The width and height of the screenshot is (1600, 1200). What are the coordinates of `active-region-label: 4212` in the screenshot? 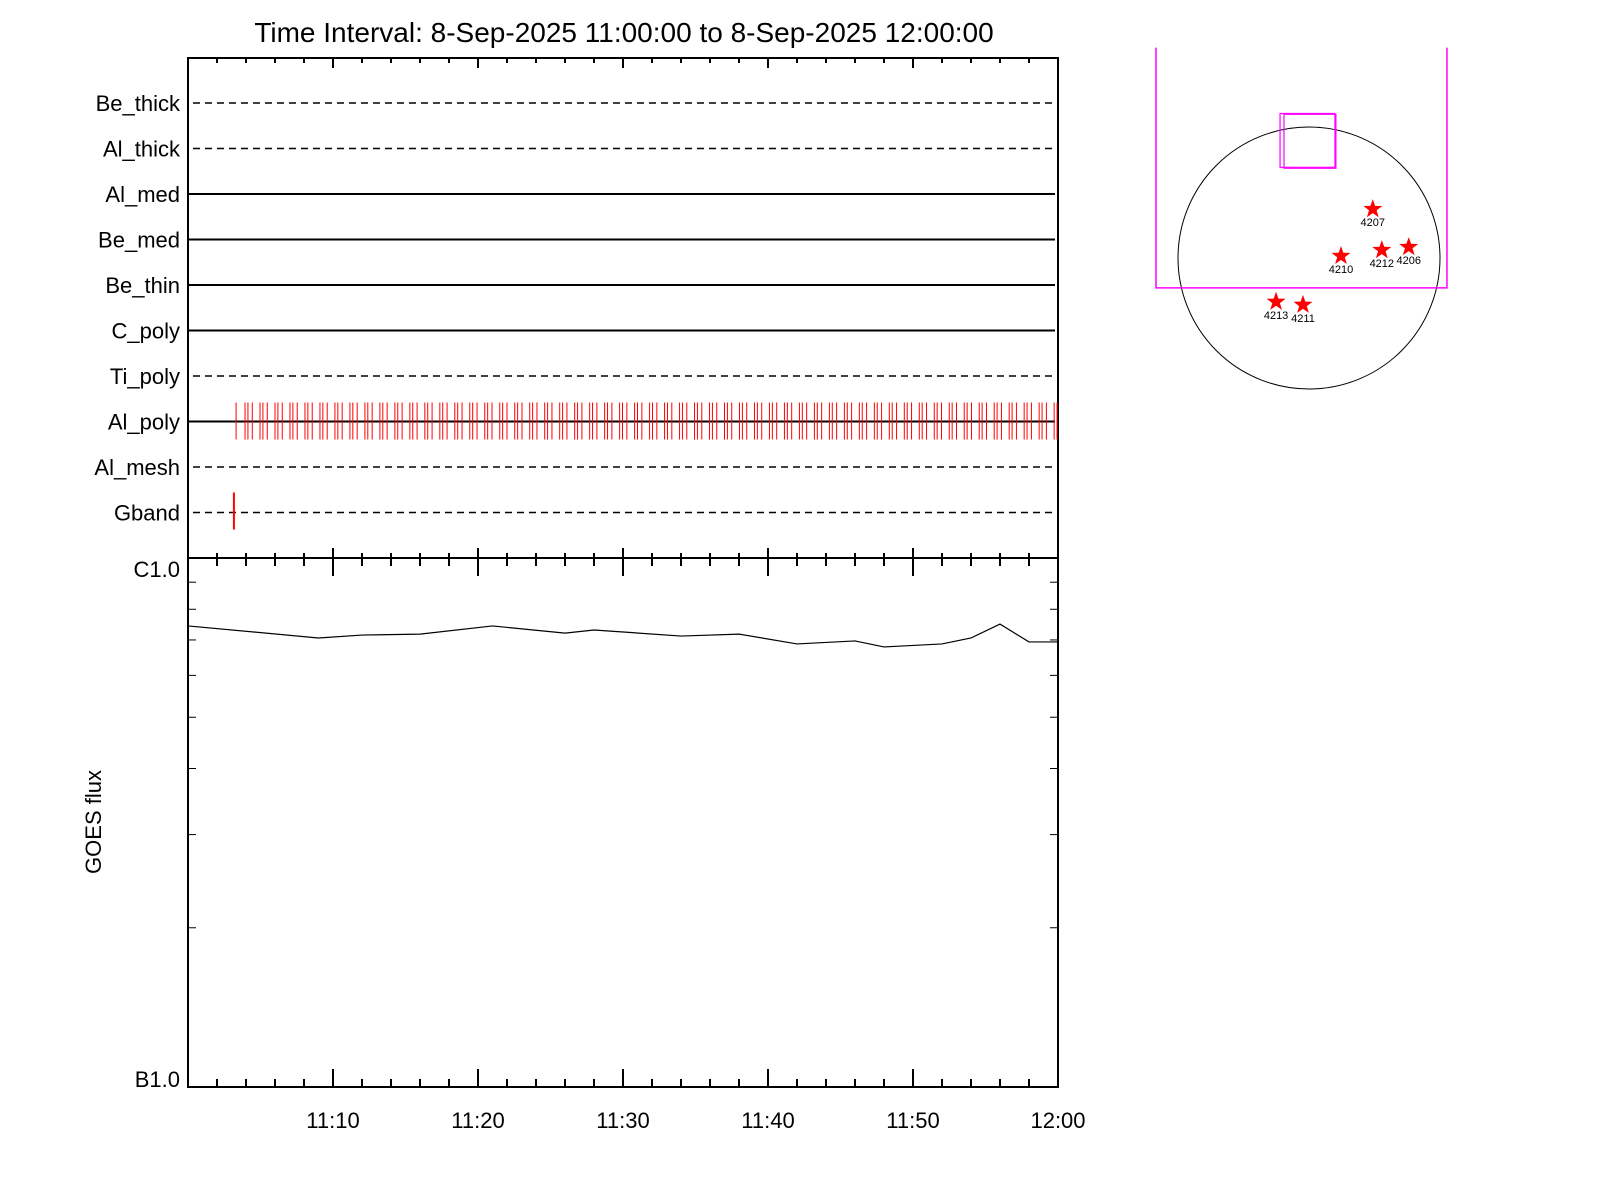 It's located at (1382, 264).